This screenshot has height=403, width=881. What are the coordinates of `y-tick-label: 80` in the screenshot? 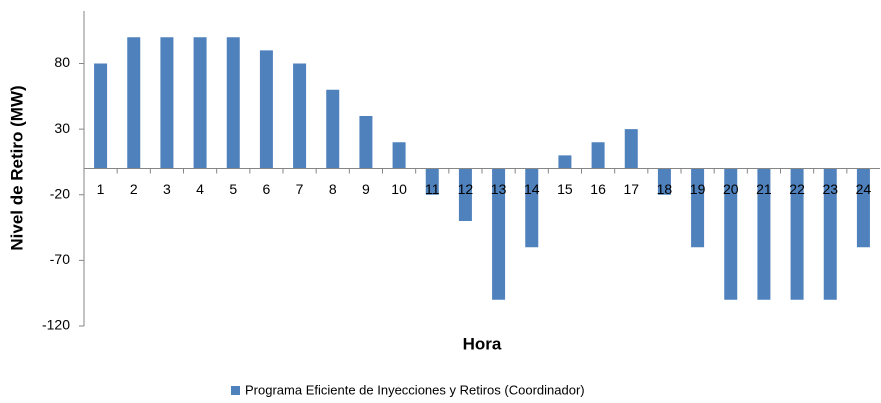 It's located at (62, 62).